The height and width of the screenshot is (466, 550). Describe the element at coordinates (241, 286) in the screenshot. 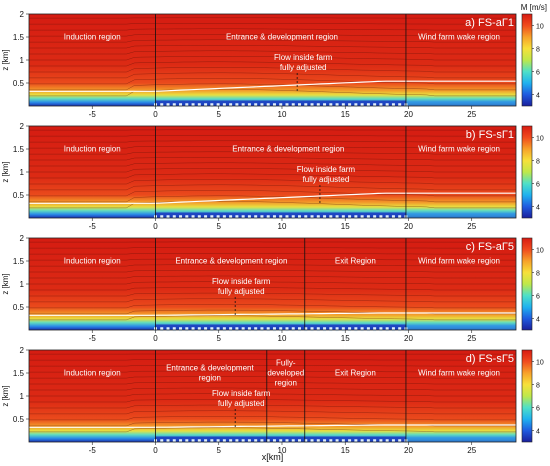

I see `annotation-label: Flow inside farm fully adjusted` at that location.